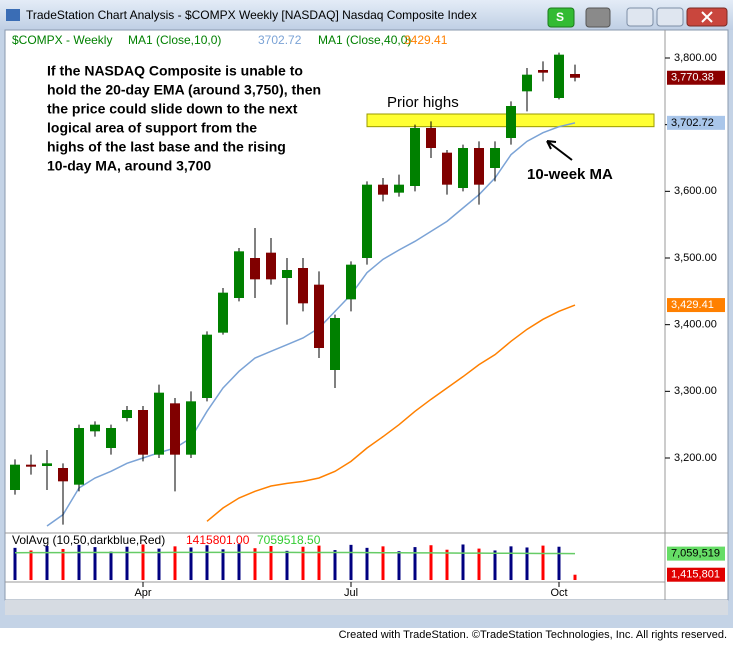 Image resolution: width=733 pixels, height=647 pixels. What do you see at coordinates (695, 258) in the screenshot?
I see `y-tick-label: 3,500.00` at bounding box center [695, 258].